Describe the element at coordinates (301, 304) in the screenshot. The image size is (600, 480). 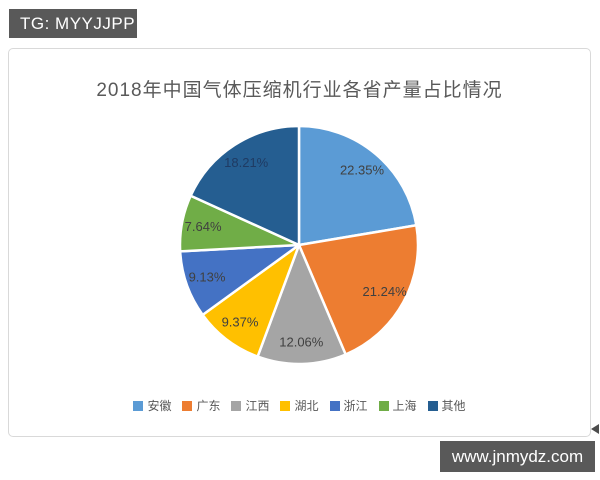
I see `pie-slice-江西` at that location.